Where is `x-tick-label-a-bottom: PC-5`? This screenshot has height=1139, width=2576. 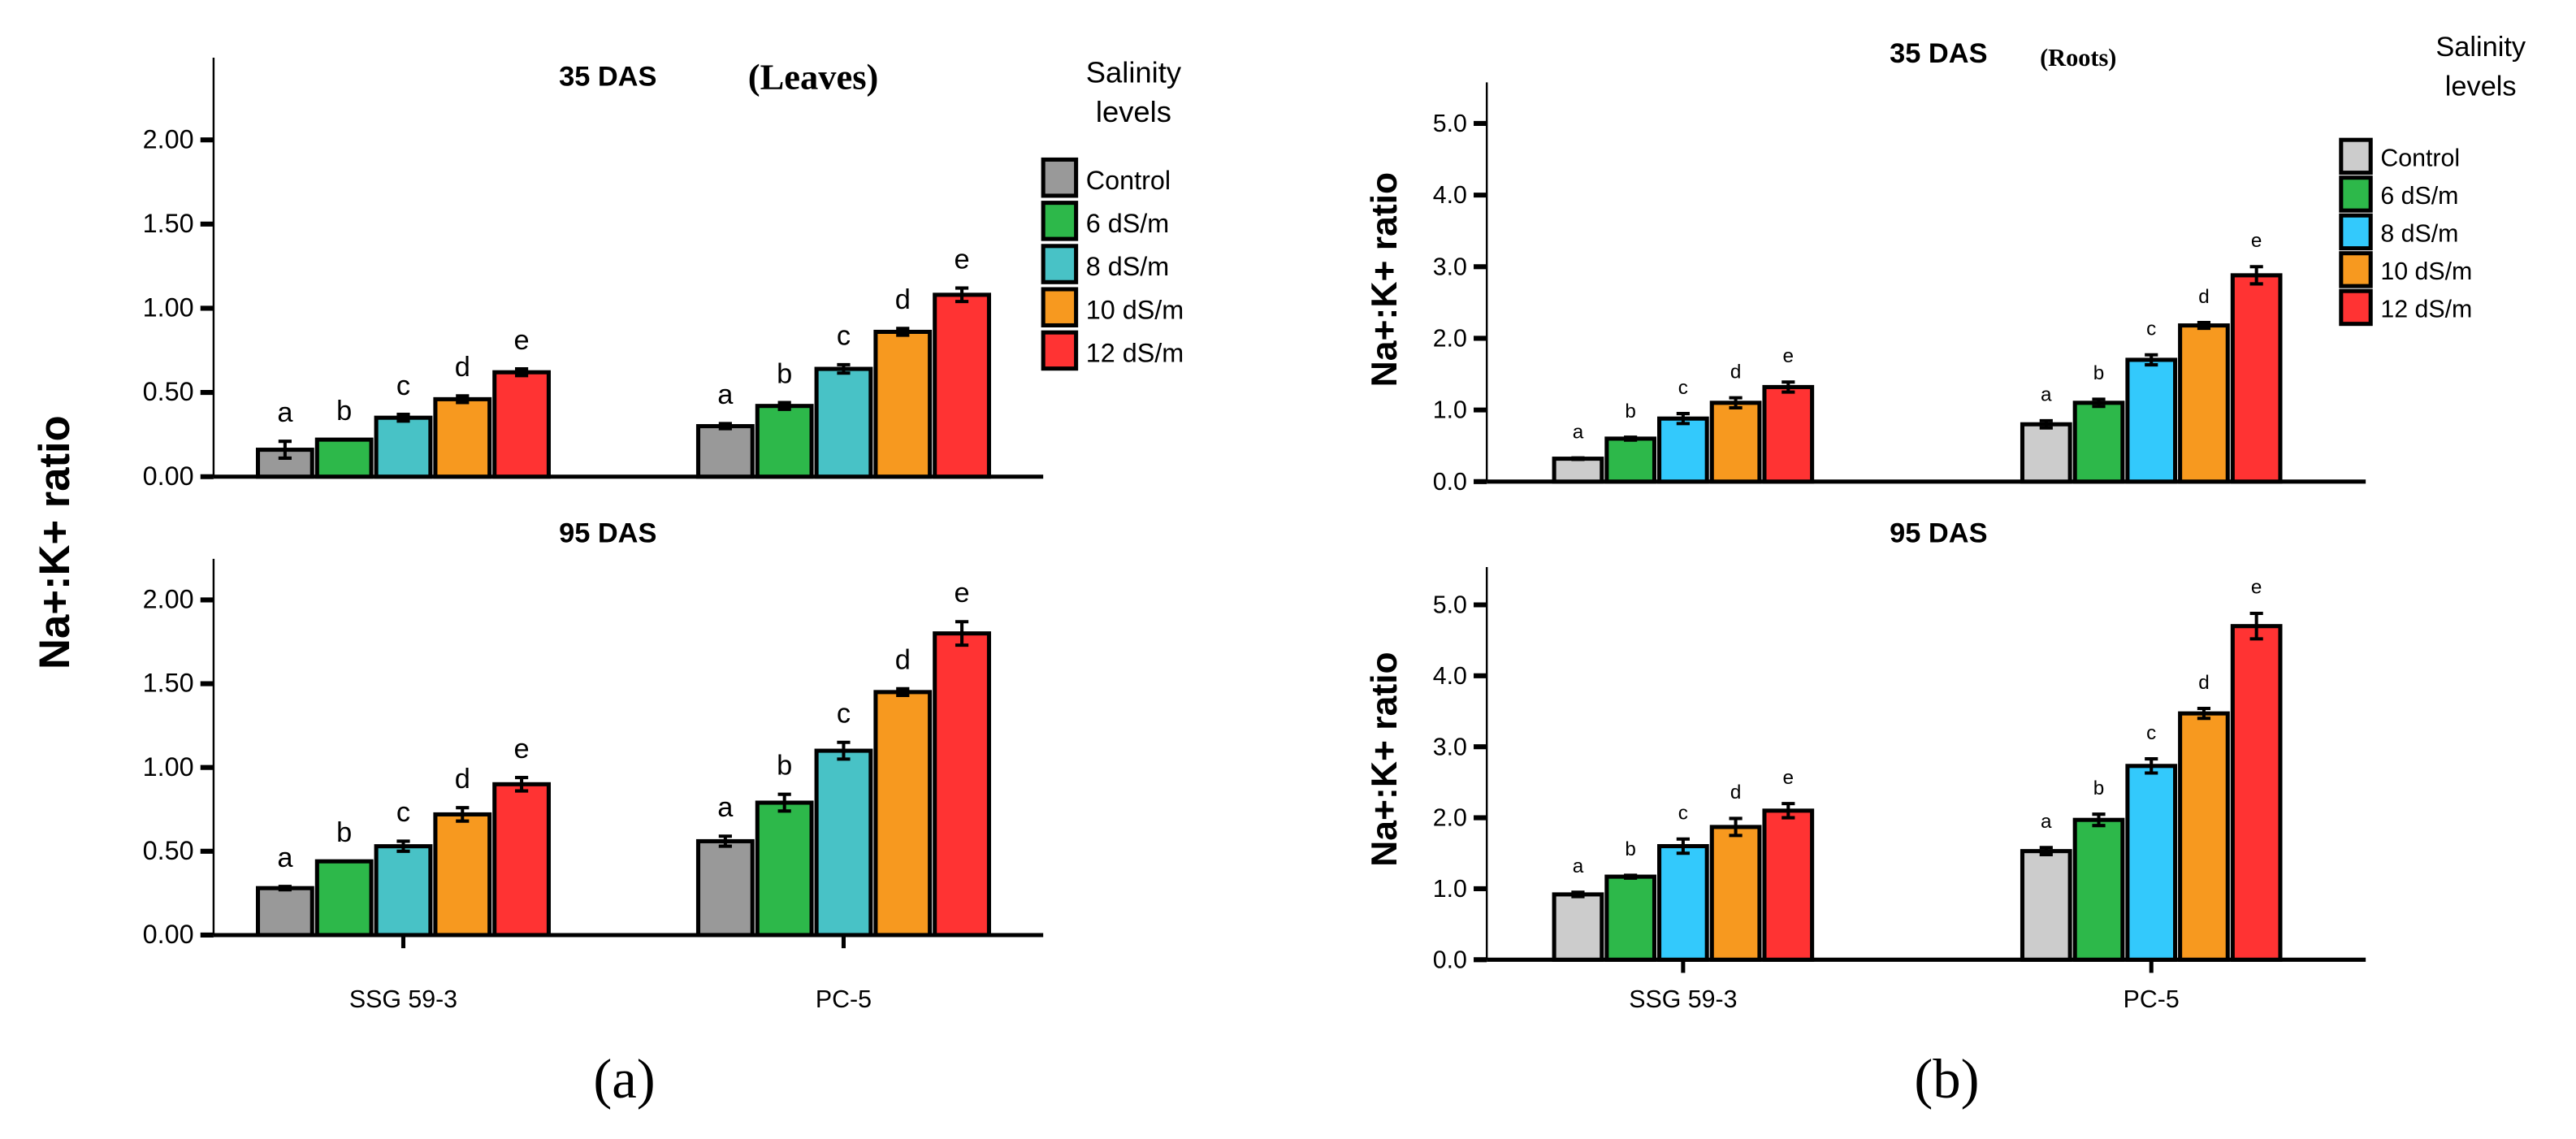 x-tick-label-a-bottom: PC-5 is located at coordinates (844, 999).